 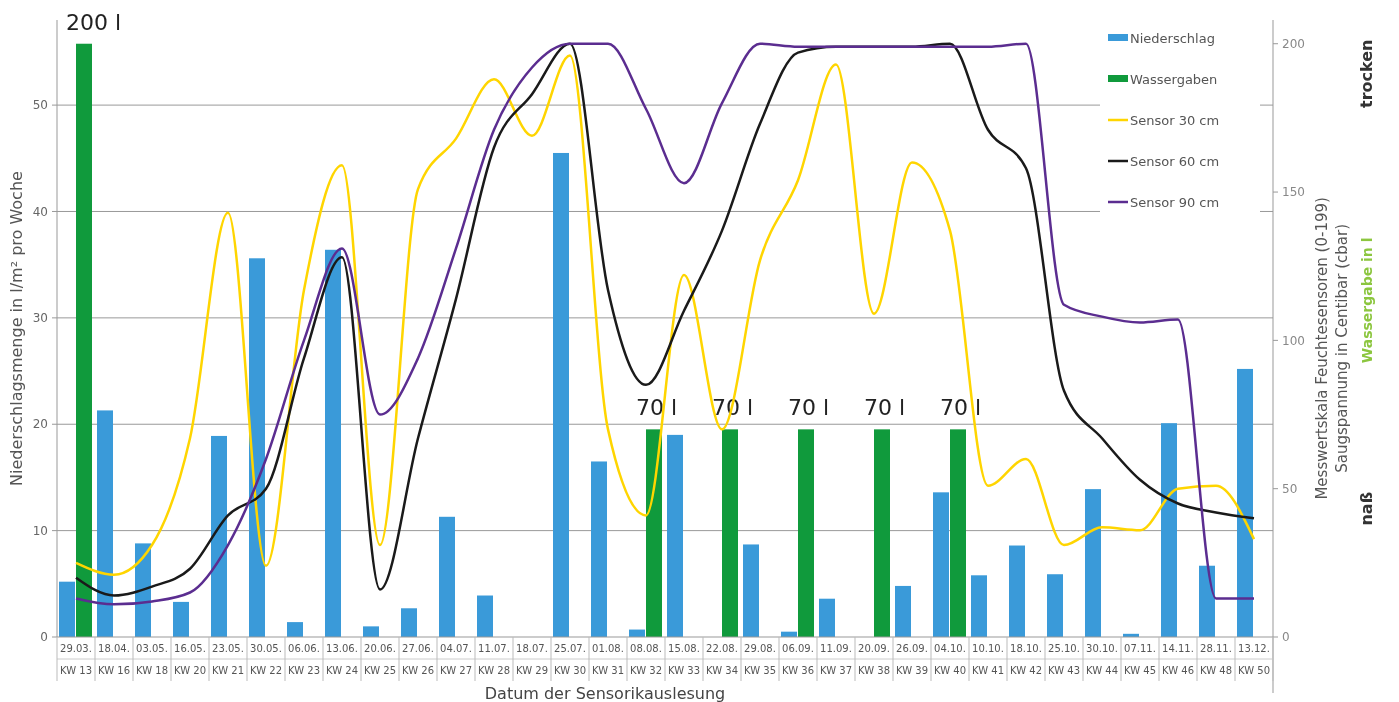 What do you see at coordinates (1064, 659) in the screenshot?
I see `x-tick-label: 25.10. KW 43` at bounding box center [1064, 659].